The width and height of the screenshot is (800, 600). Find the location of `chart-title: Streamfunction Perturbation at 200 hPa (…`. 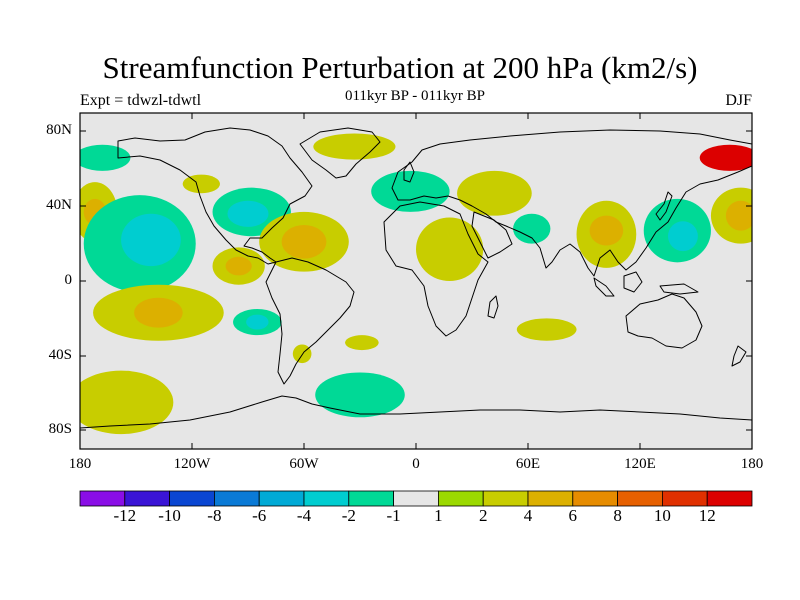

chart-title: Streamfunction Perturbation at 200 hPa (… is located at coordinates (400, 67).